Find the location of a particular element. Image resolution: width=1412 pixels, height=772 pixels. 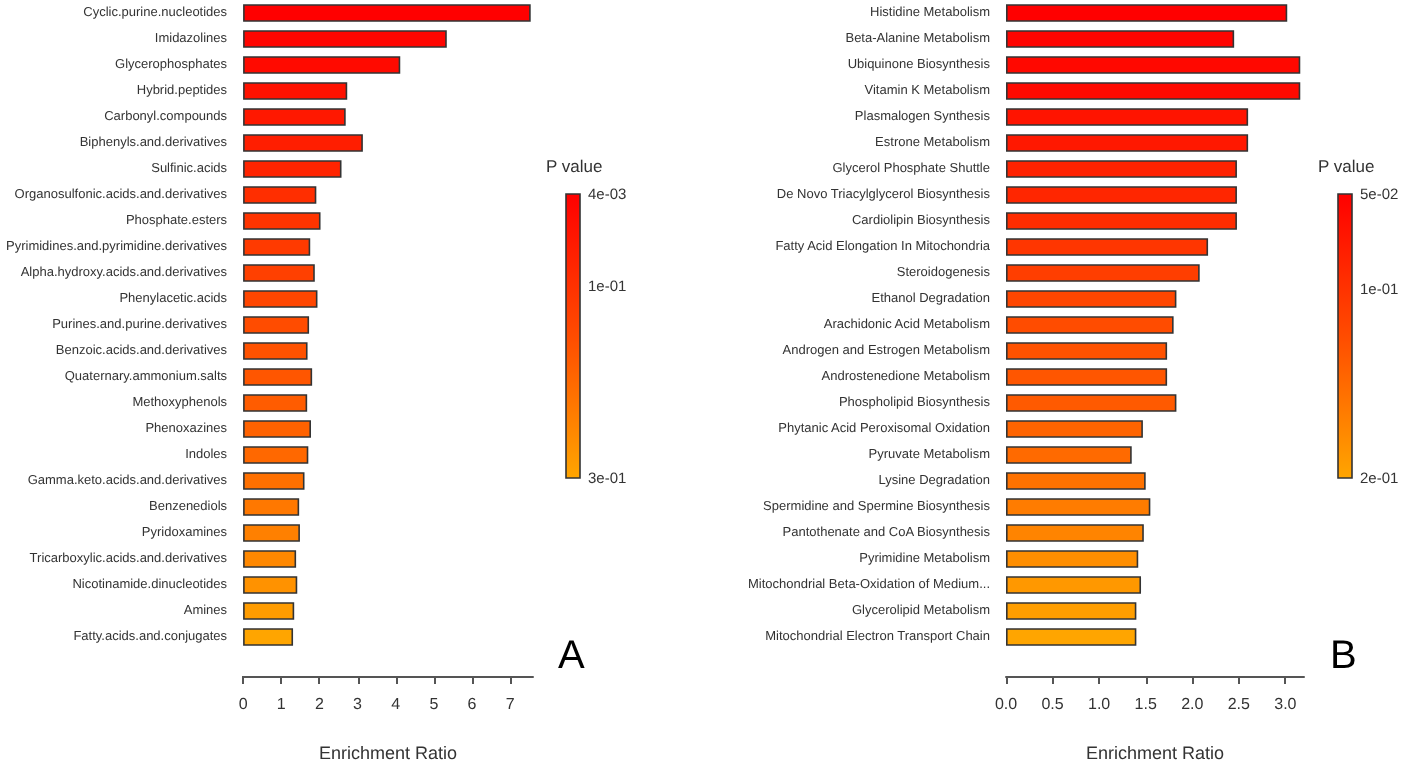

x-tick-label: 1.0 is located at coordinates (1100, 704).